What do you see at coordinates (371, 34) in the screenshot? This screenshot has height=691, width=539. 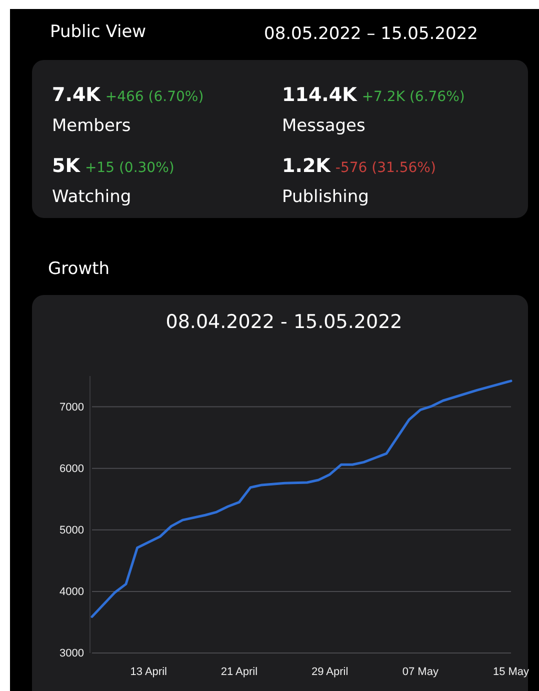 I see `text: 08.05.2022 – 15.05.2022` at bounding box center [371, 34].